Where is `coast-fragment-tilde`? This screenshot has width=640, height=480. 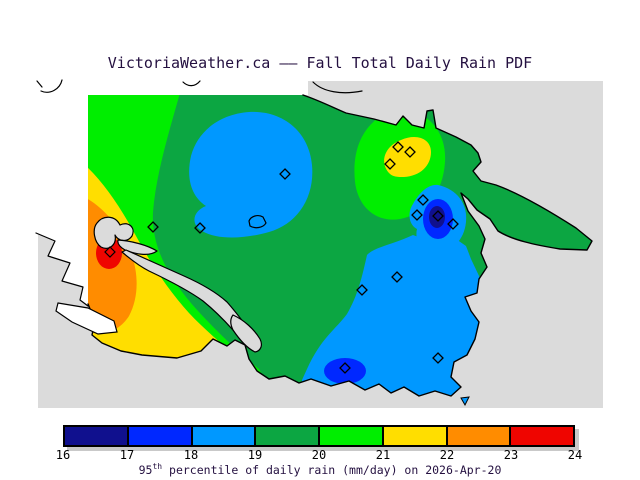 coast-fragment-tilde is located at coordinates (191, 83).